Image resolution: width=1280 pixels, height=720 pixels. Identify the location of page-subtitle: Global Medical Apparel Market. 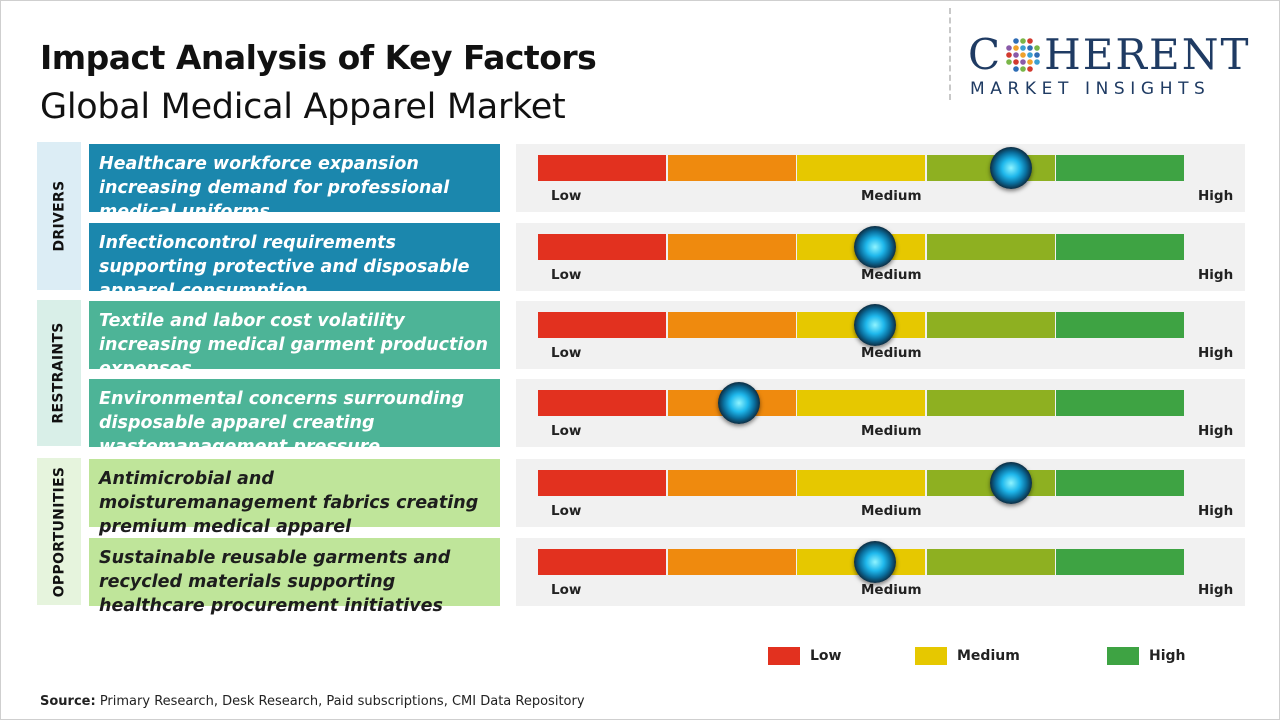
(303, 107).